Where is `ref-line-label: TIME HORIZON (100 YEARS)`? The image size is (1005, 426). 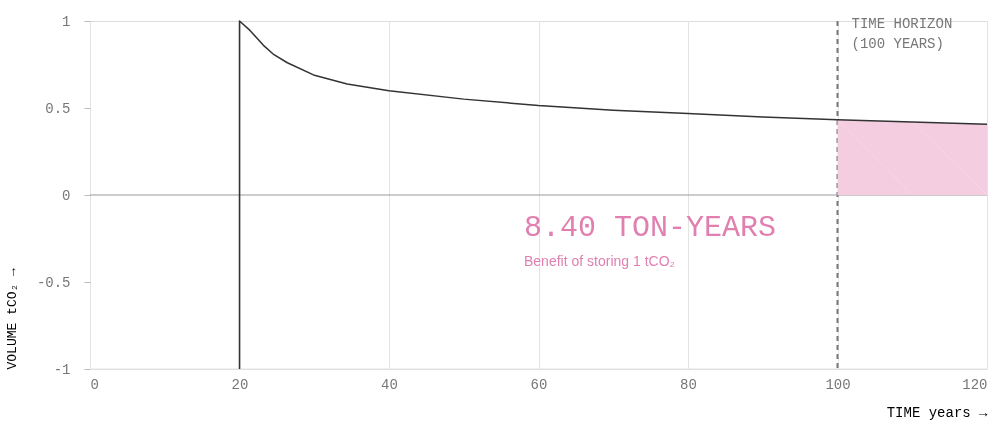
ref-line-label: TIME HORIZON (100 YEARS) is located at coordinates (902, 34).